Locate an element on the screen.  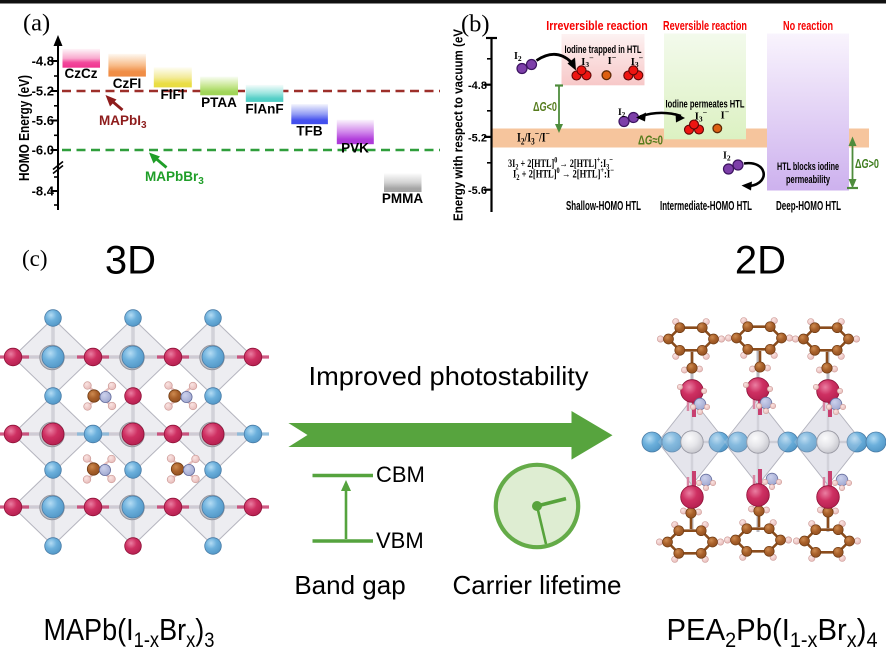
svg-text: PMMA is located at coordinates (402, 198).